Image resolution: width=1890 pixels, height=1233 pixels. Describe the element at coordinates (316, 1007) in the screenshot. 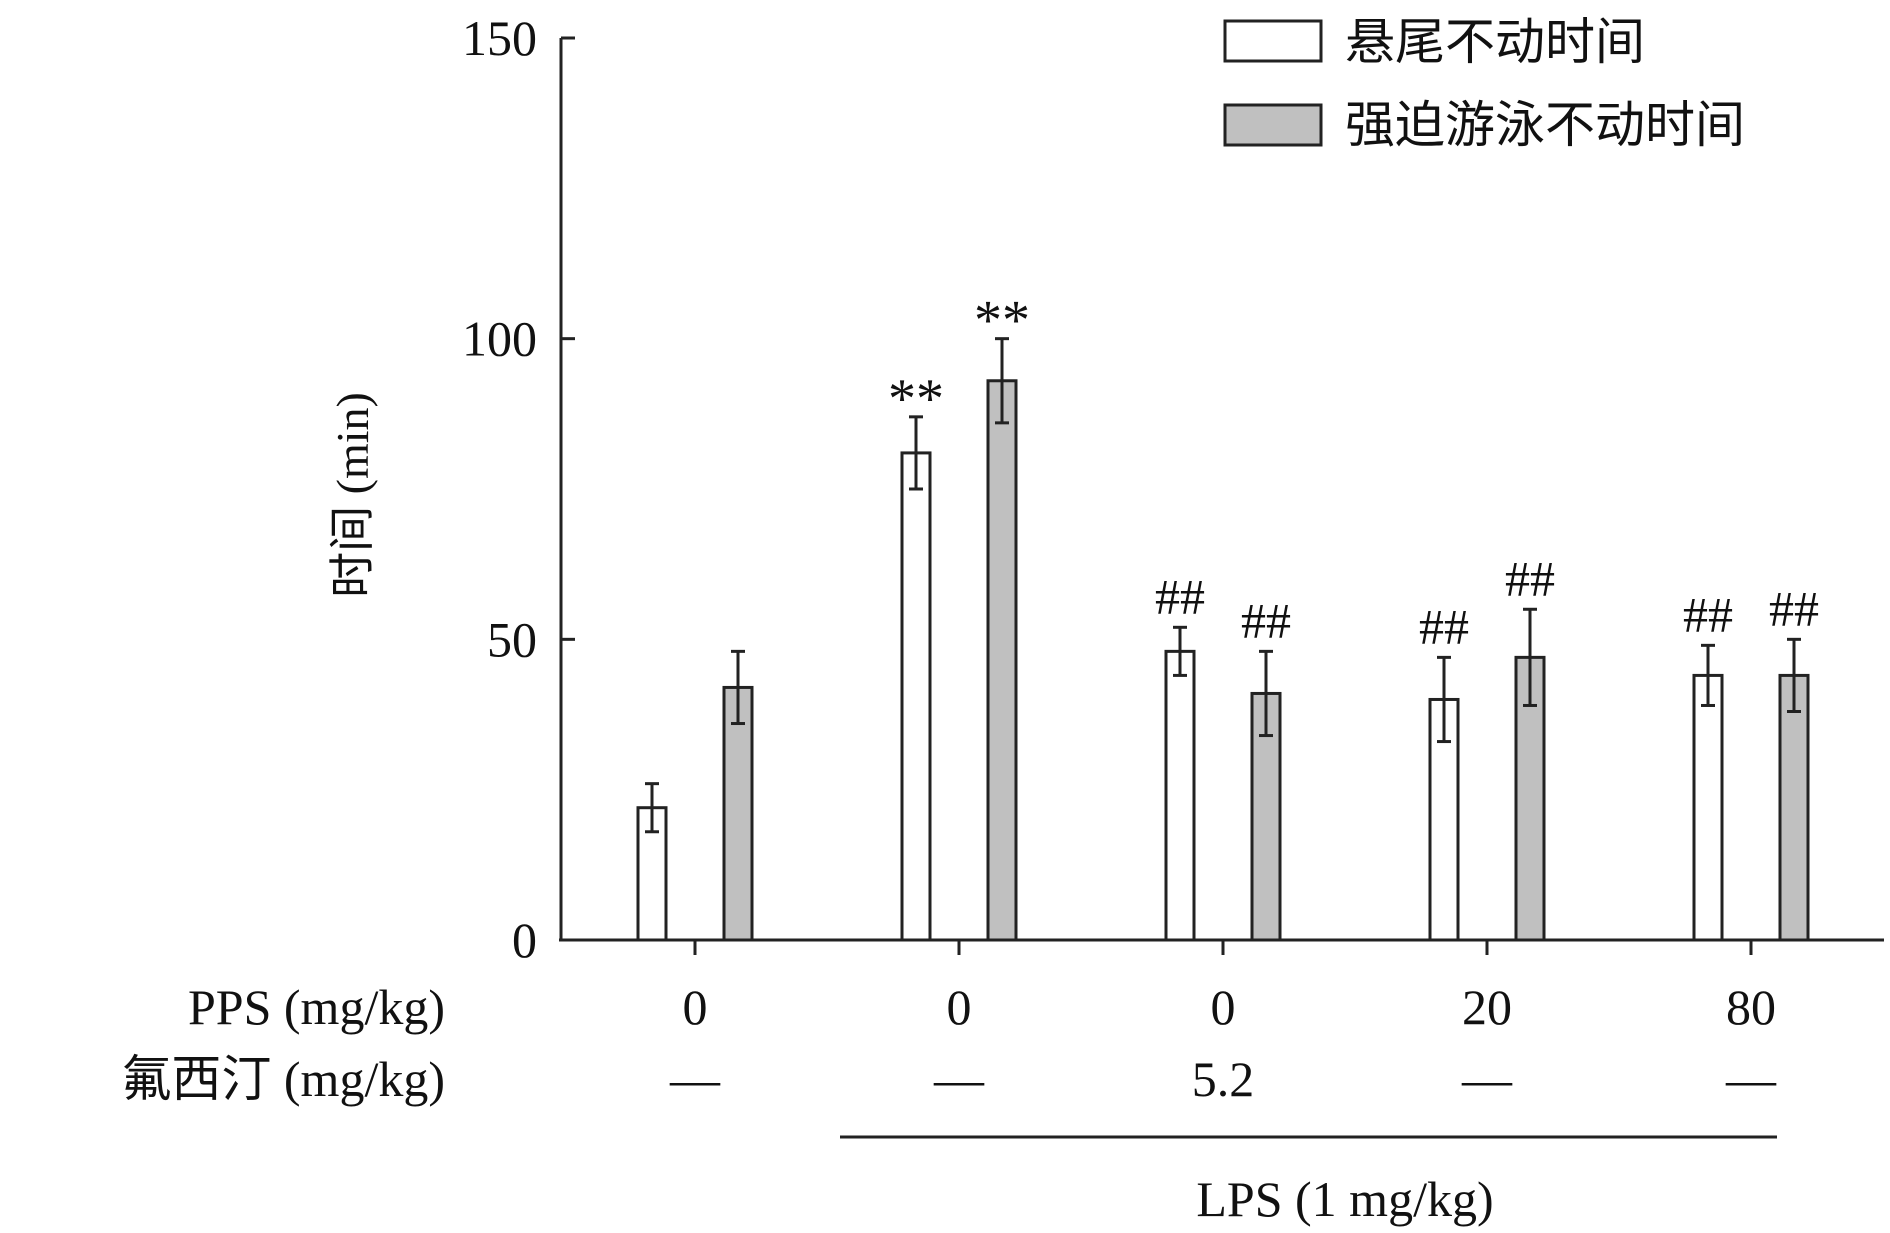

I see `pps-row-label: PPS (mg/kg)` at that location.